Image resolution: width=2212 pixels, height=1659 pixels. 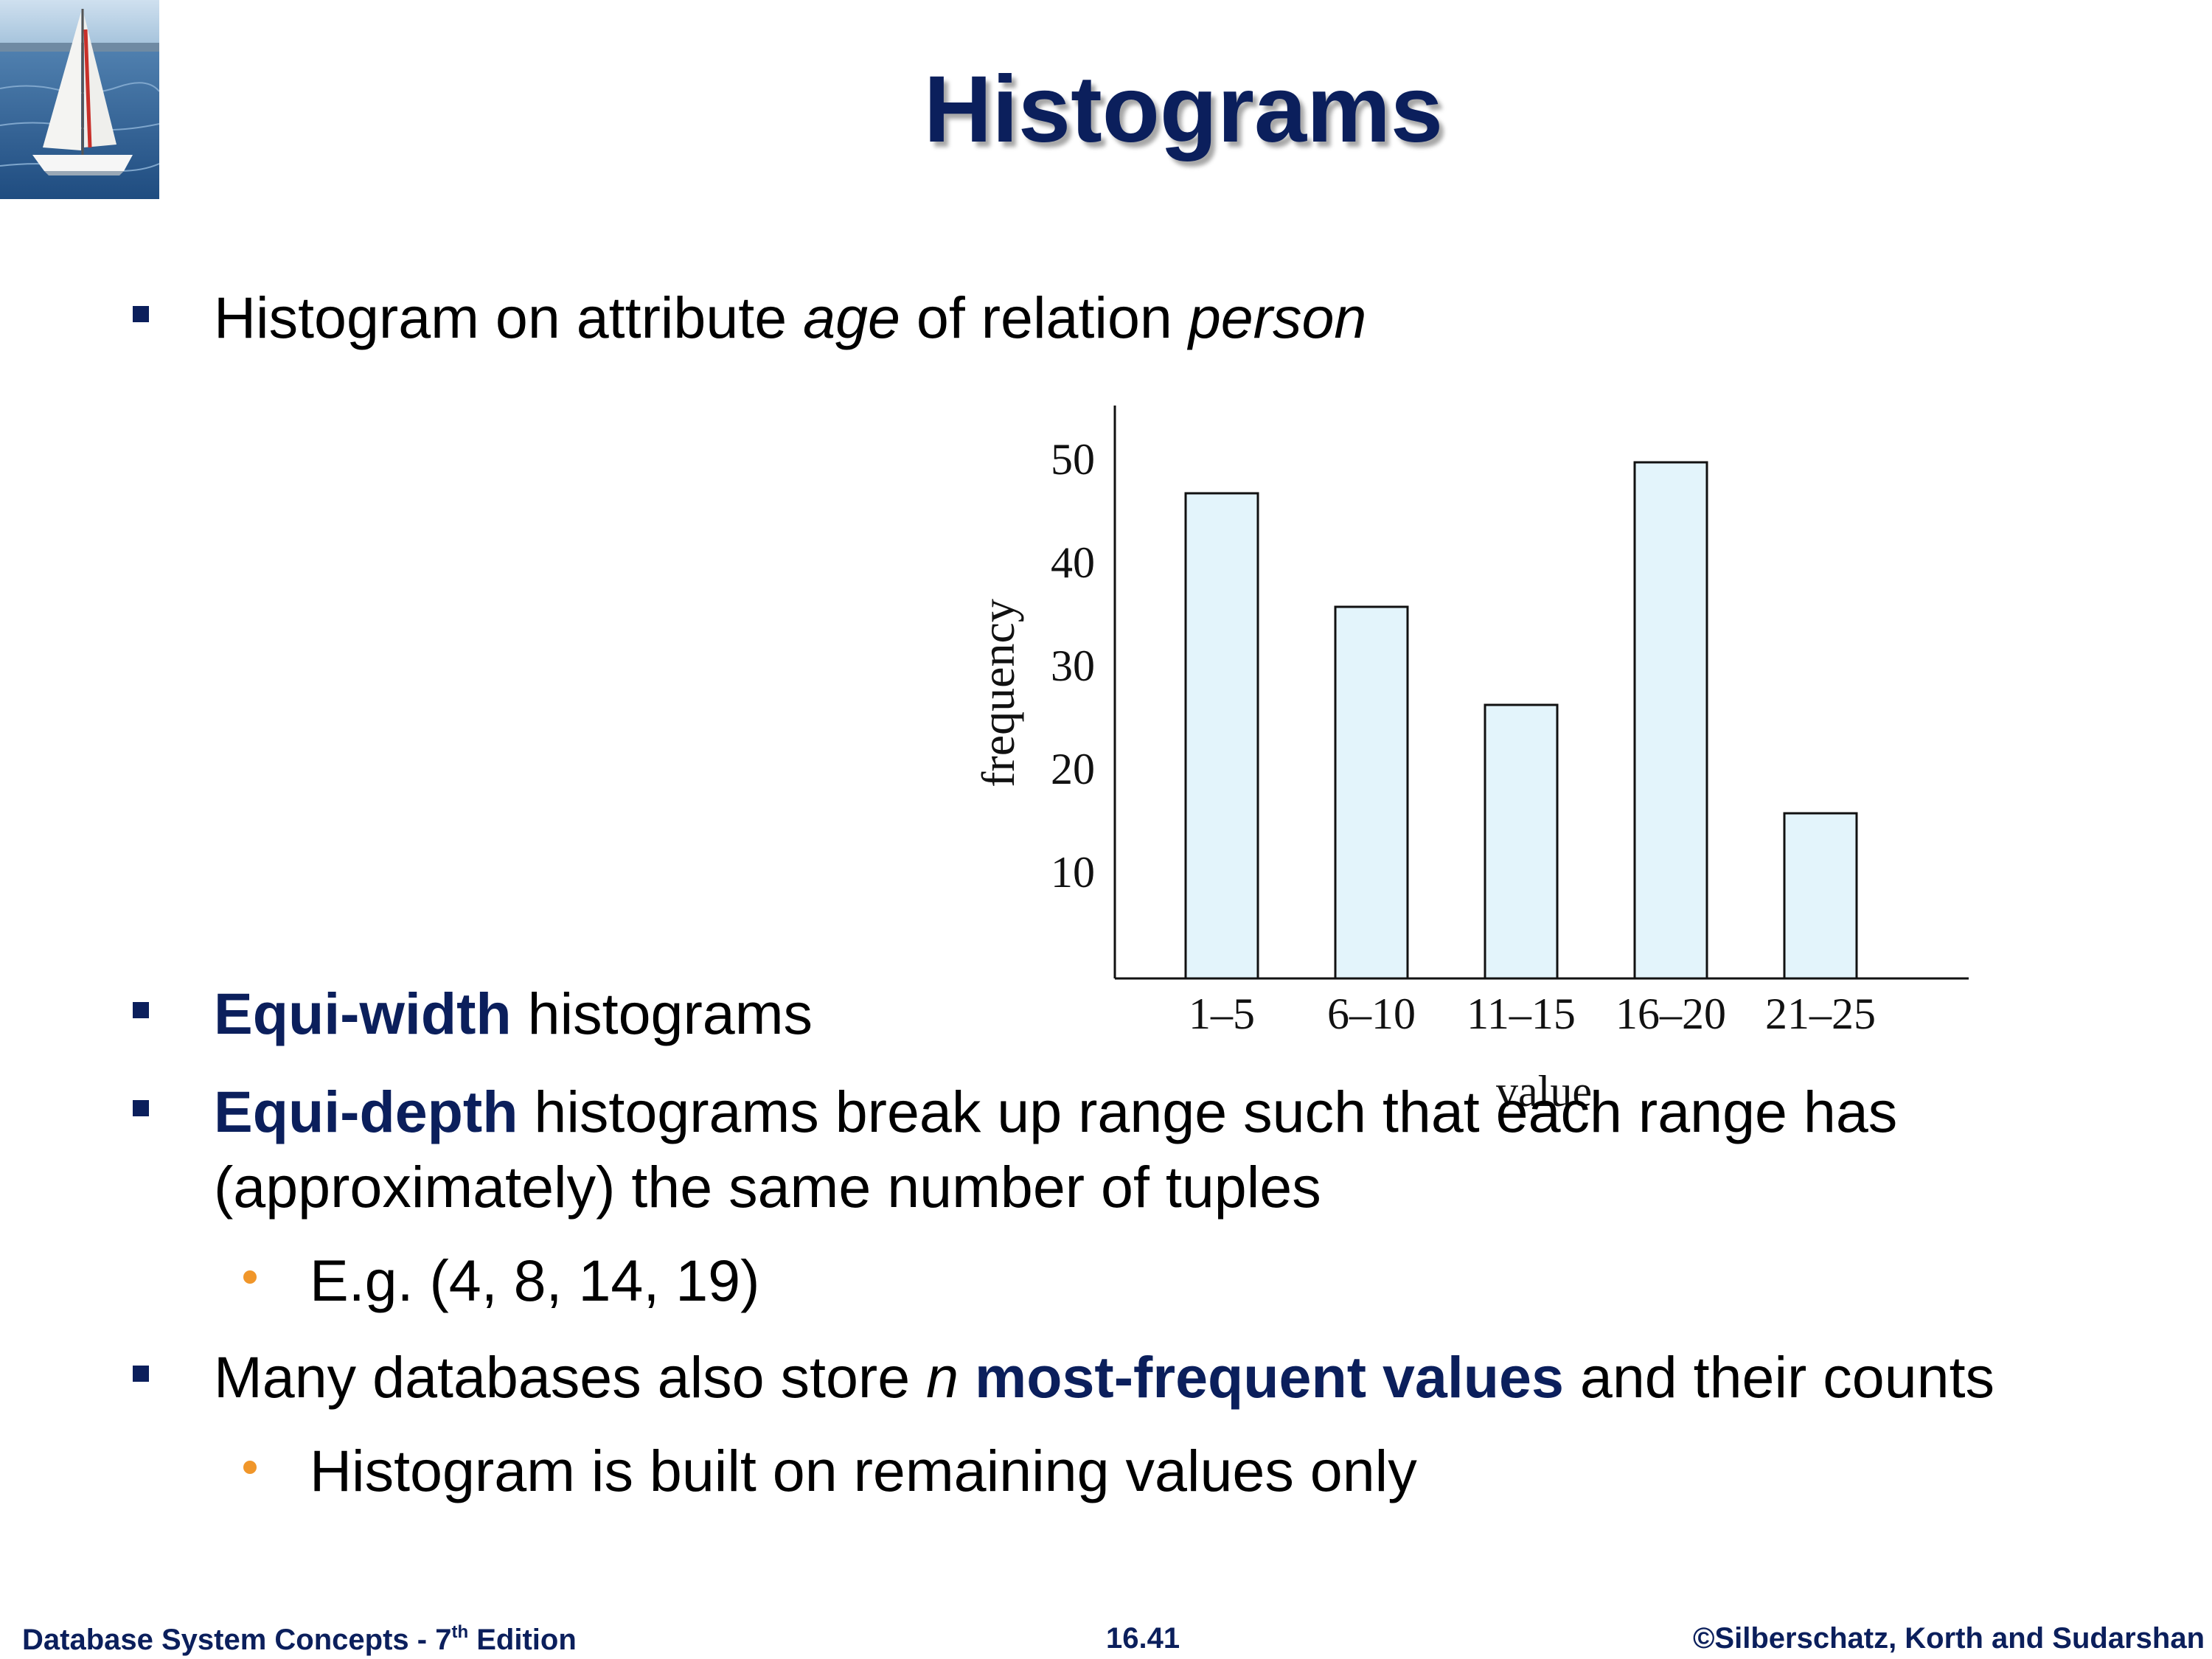 What do you see at coordinates (942, 1377) in the screenshot?
I see `variable-n: n` at bounding box center [942, 1377].